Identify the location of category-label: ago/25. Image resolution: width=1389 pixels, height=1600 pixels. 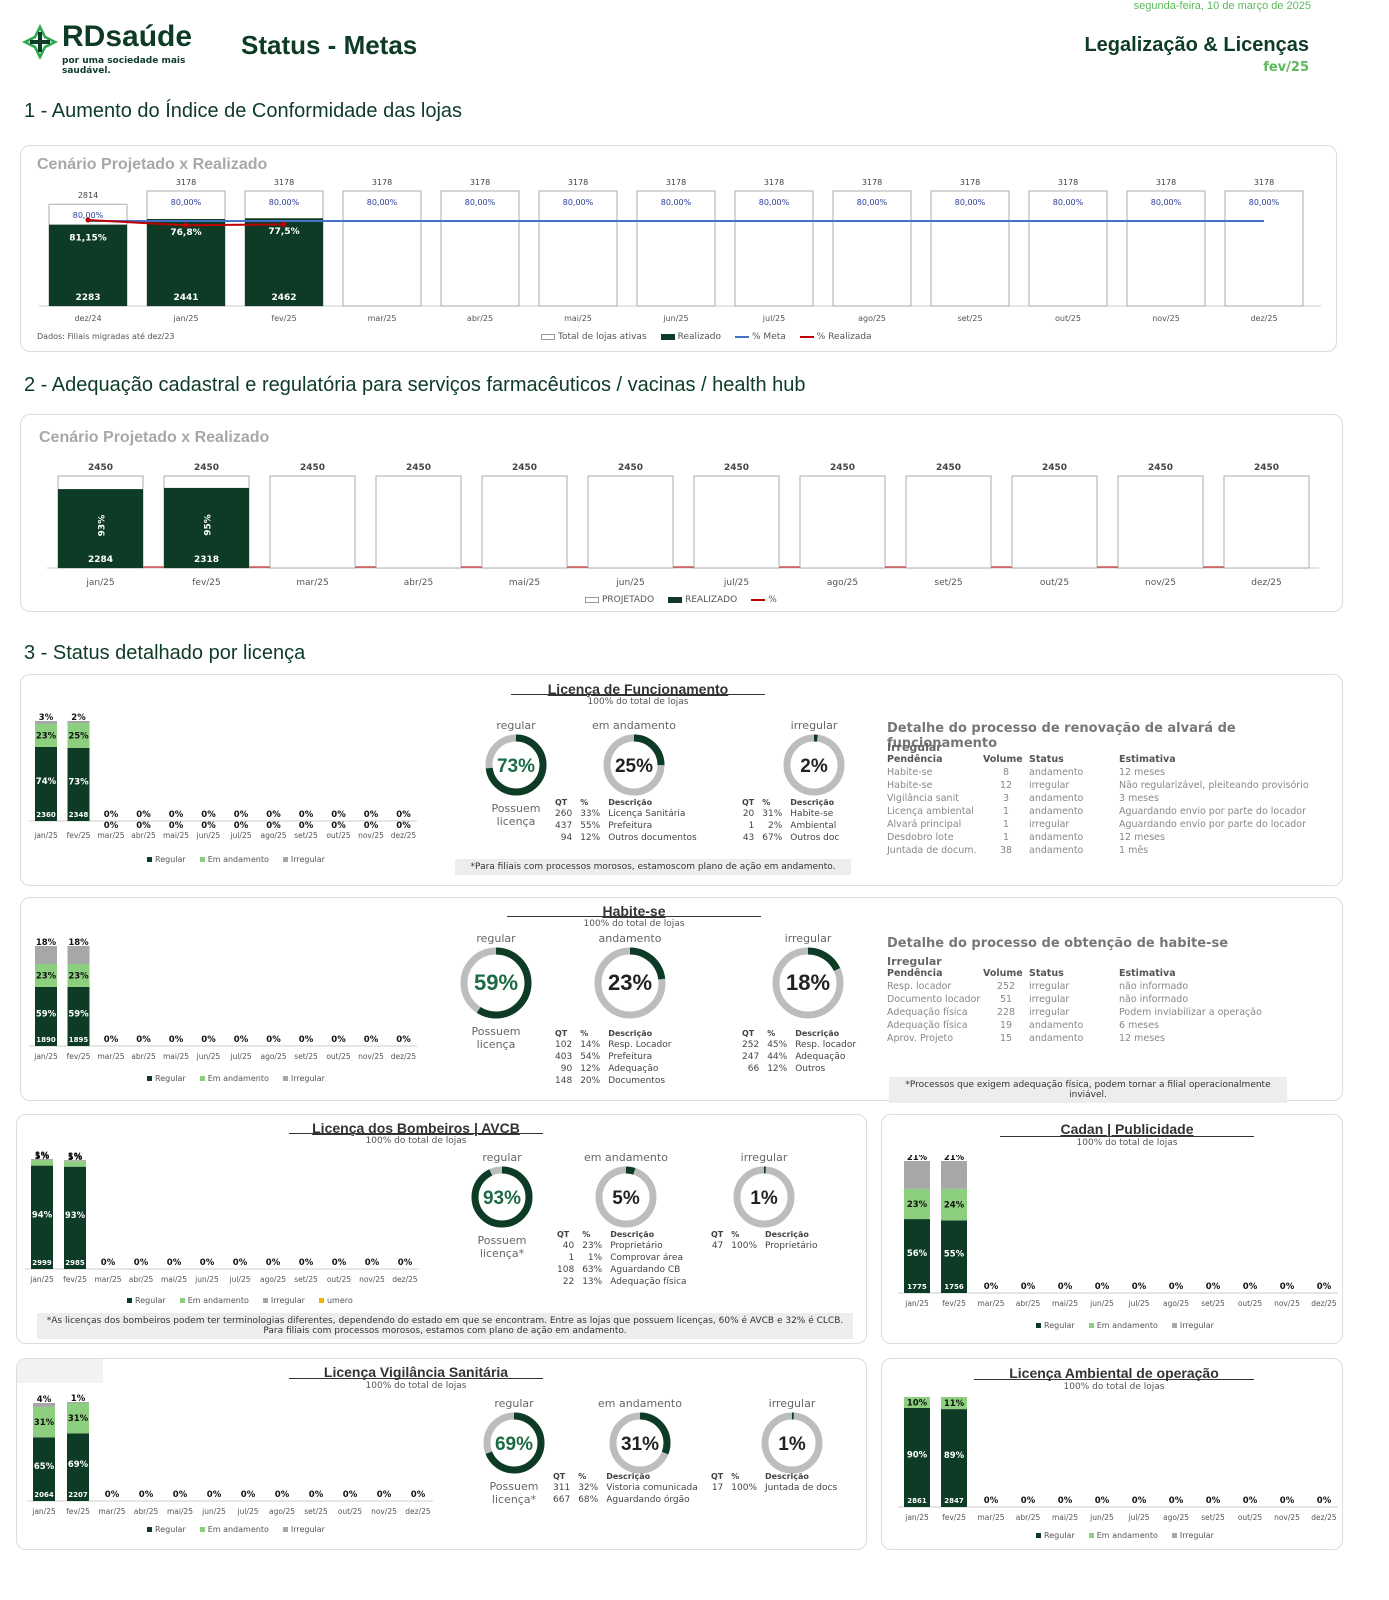
(1176, 1517).